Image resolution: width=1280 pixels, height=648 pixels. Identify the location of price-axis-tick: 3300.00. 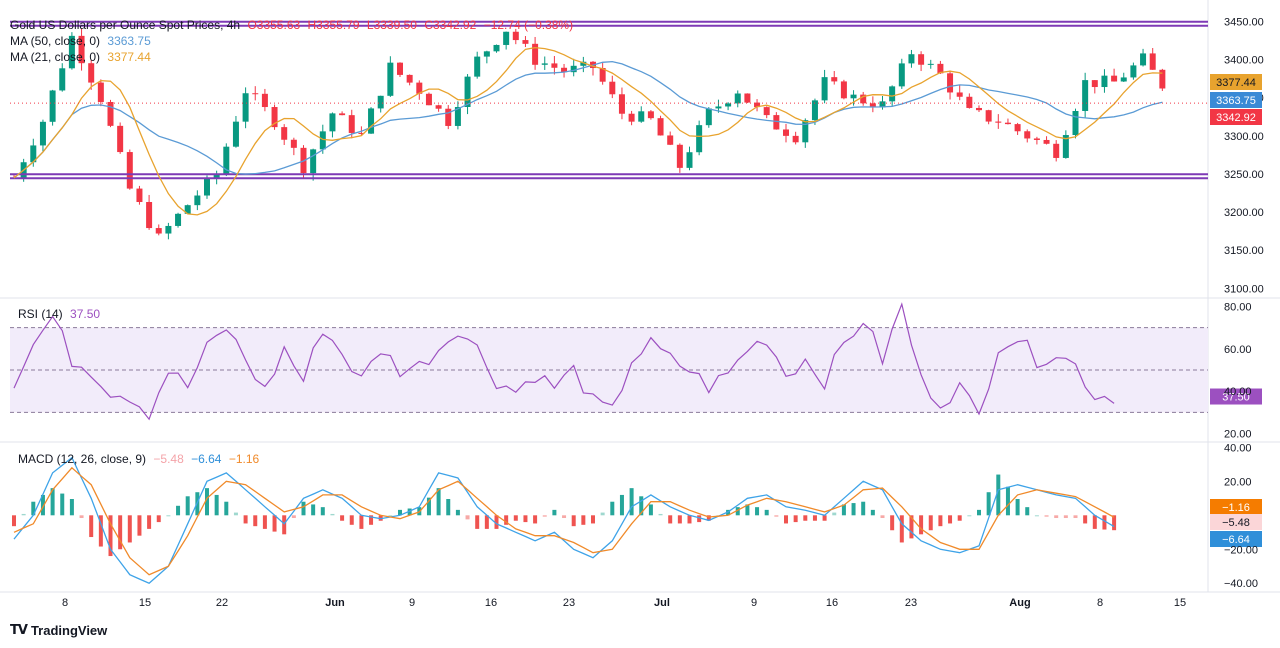
(1244, 137).